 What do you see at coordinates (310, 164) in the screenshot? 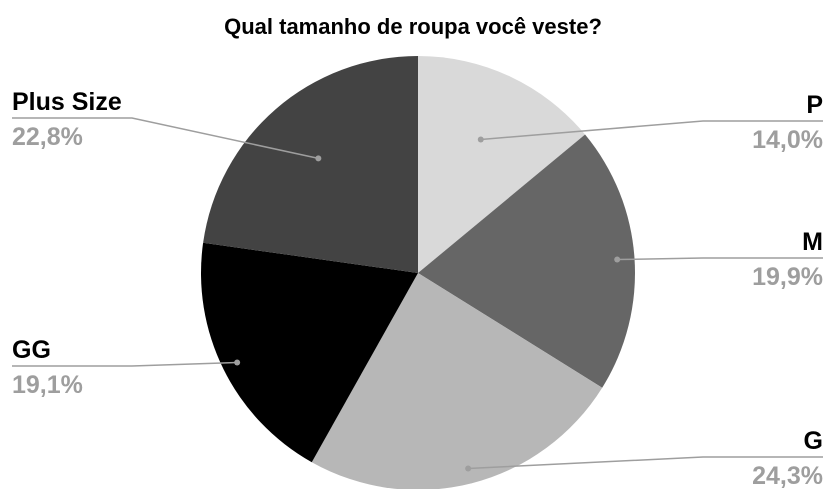
I see `pie-slice-plus-size` at bounding box center [310, 164].